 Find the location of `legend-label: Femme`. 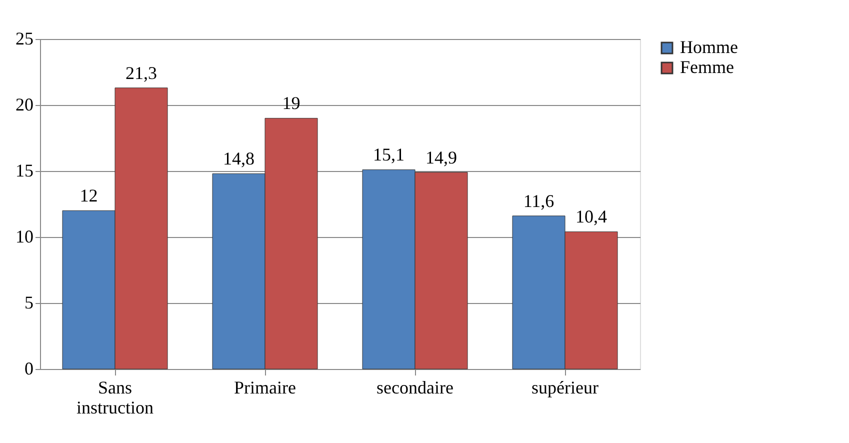

legend-label: Femme is located at coordinates (707, 67).